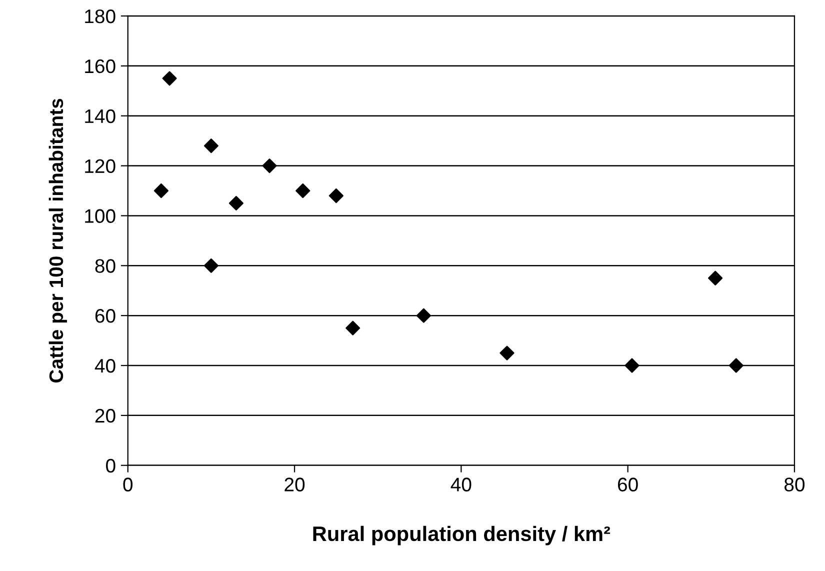 Image resolution: width=825 pixels, height=571 pixels. I want to click on x-tick-label: 20, so click(294, 485).